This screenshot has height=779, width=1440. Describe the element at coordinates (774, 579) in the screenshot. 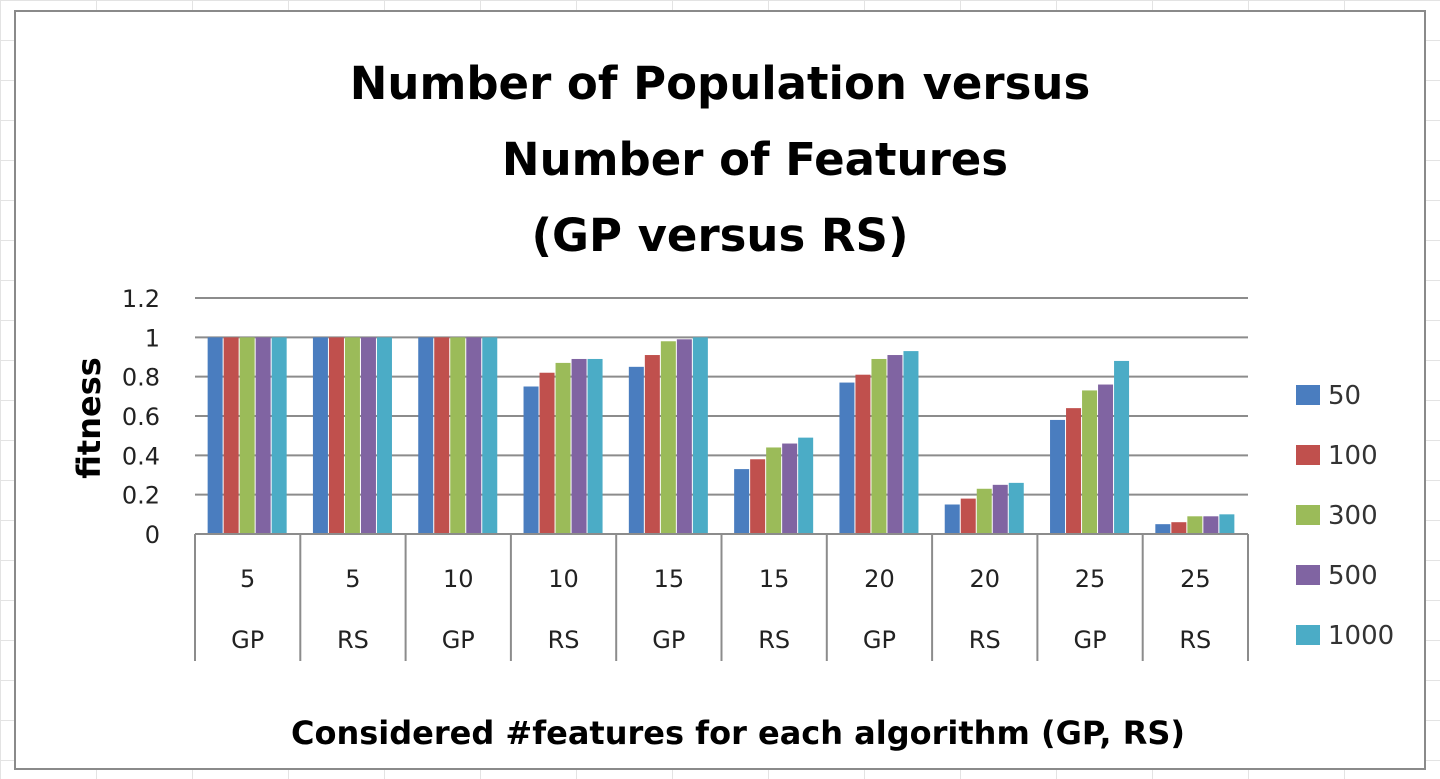

I see `x-tick-features-5: 15` at that location.